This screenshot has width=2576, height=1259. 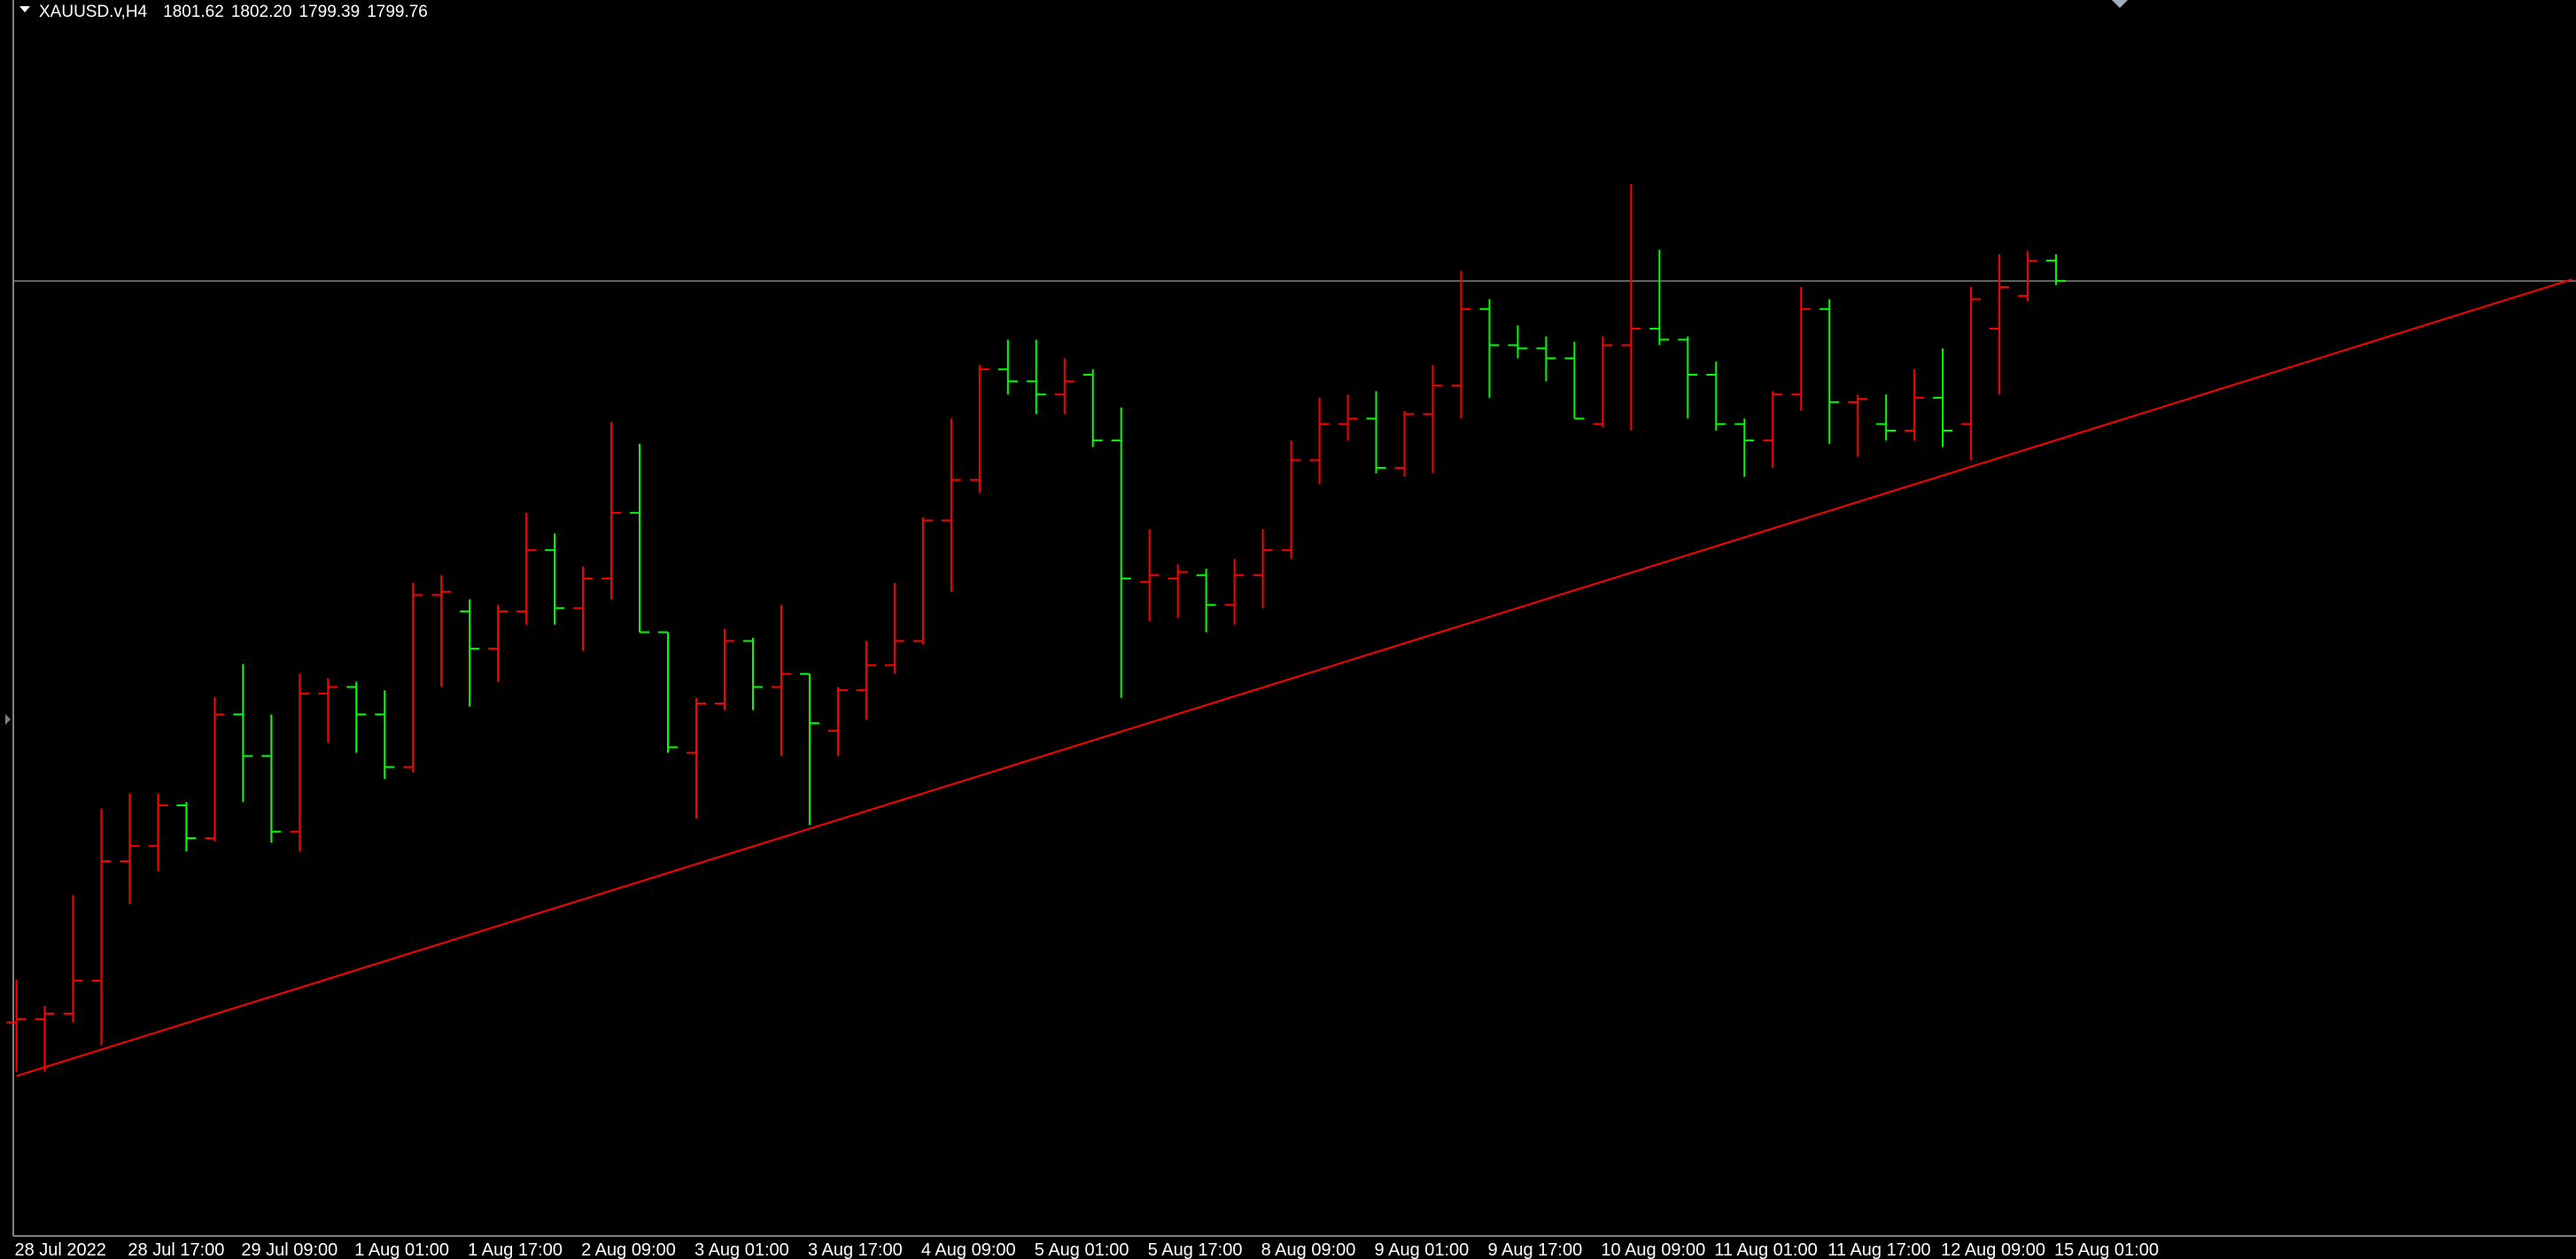 What do you see at coordinates (968, 1249) in the screenshot?
I see `x-tick-label: 4 Aug 09:00` at bounding box center [968, 1249].